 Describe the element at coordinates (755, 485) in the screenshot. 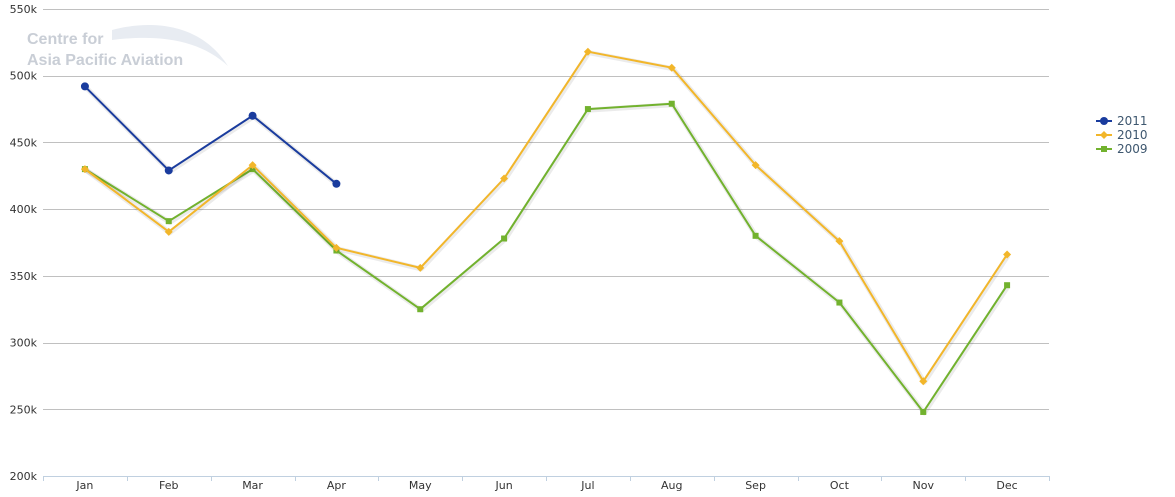

I see `x-tick-label: Sep` at that location.